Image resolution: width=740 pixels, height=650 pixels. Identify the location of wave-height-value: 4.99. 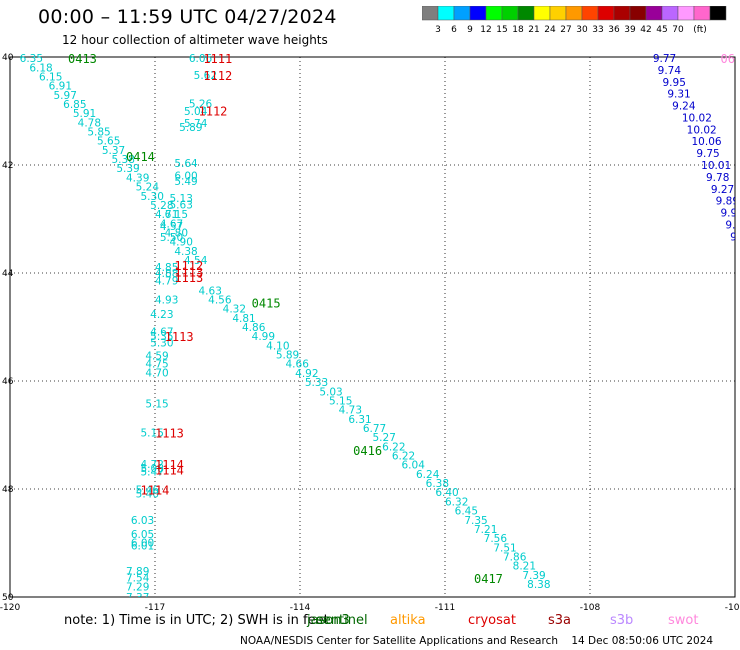
(263, 337).